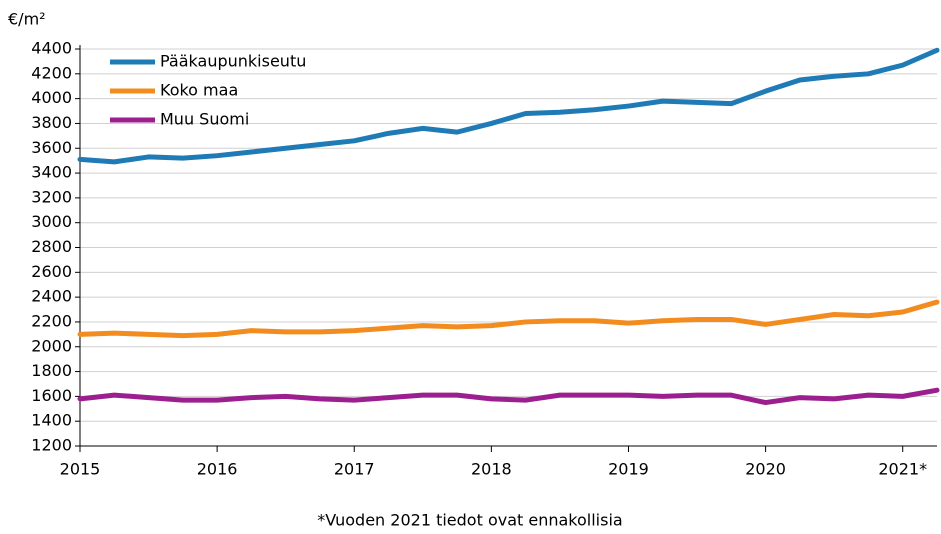  What do you see at coordinates (199, 90) in the screenshot?
I see `legend-label: Koko maa` at bounding box center [199, 90].